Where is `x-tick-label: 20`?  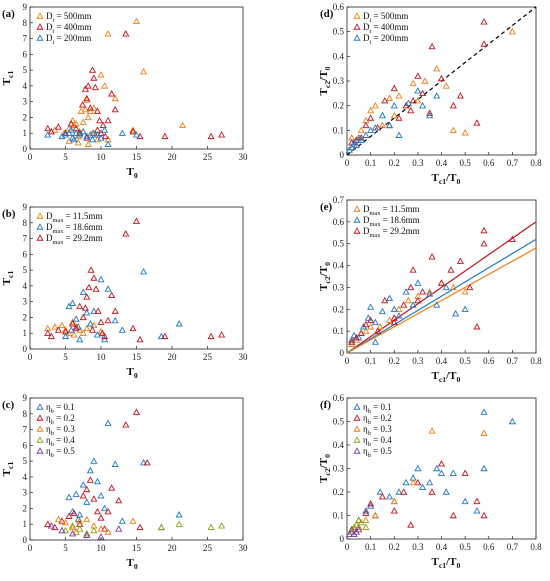 x-tick-label: 20 is located at coordinates (173, 548).